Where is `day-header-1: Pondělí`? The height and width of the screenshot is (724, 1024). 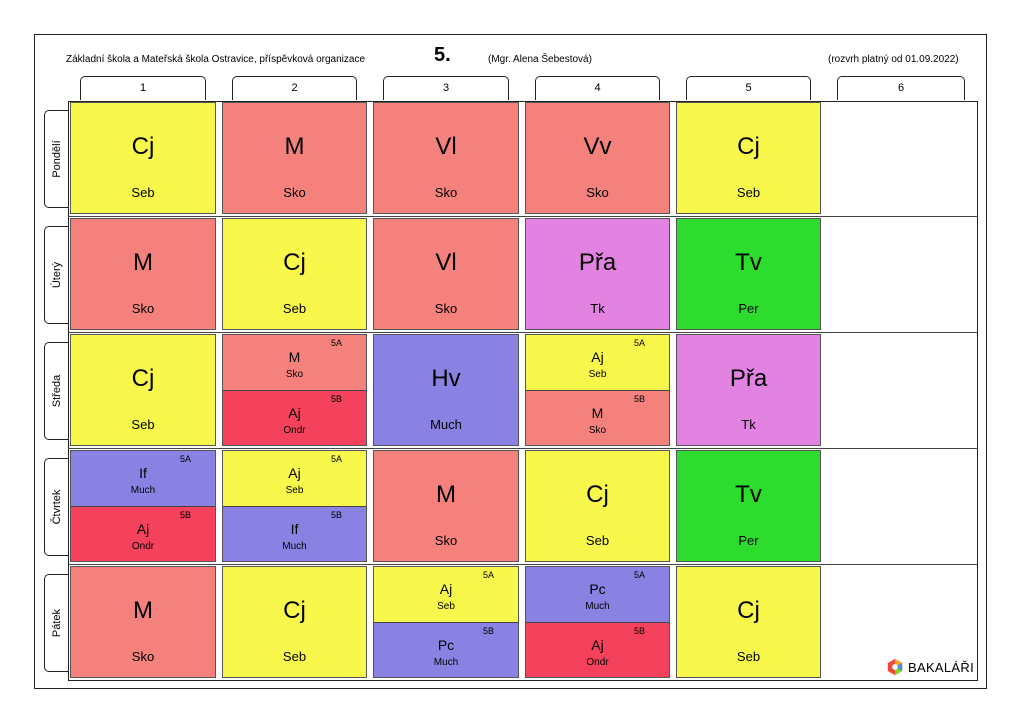 day-header-1: Pondělí is located at coordinates (56, 159).